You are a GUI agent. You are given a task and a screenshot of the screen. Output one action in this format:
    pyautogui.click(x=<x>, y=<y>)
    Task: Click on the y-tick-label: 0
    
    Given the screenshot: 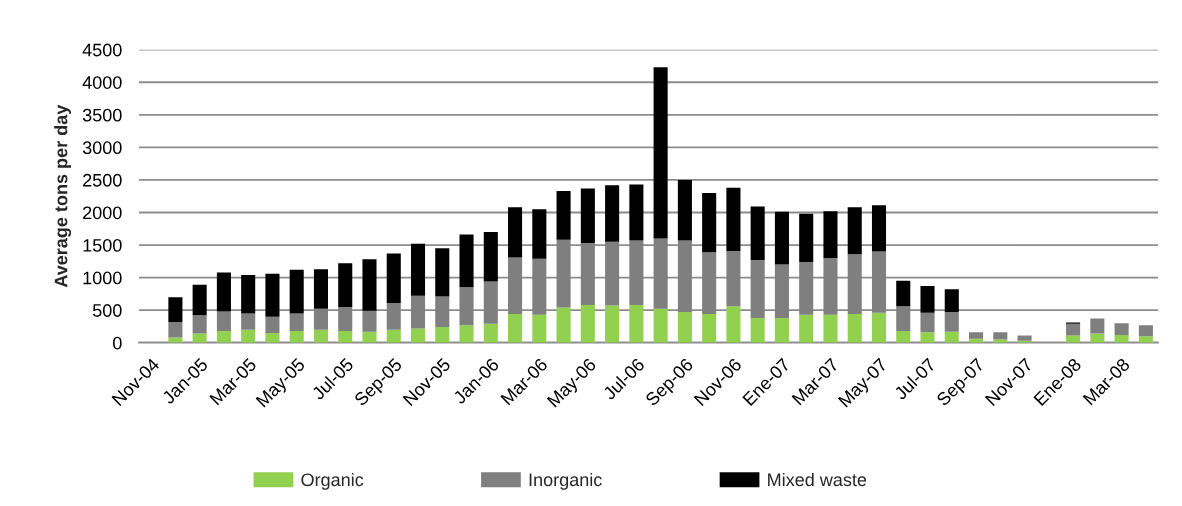 What is the action you would take?
    pyautogui.click(x=117, y=343)
    